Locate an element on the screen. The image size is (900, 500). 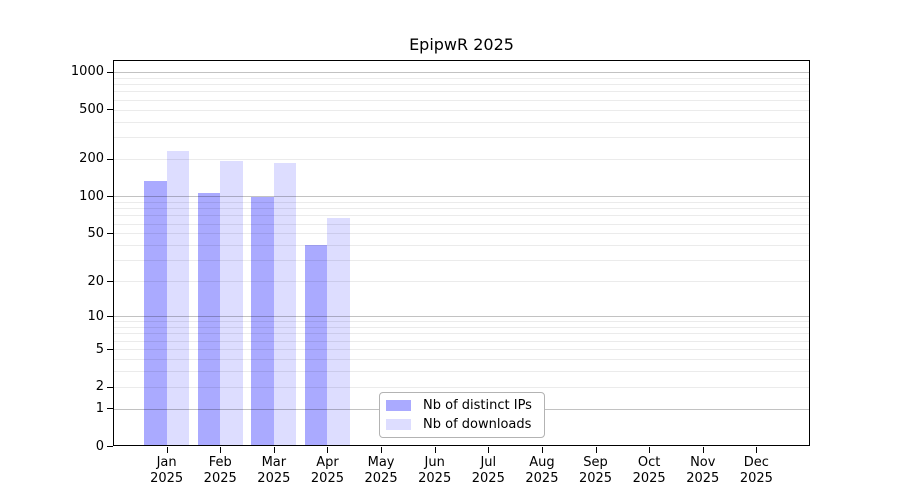
x-tick-label-jan: Jan 2025 is located at coordinates (167, 470).